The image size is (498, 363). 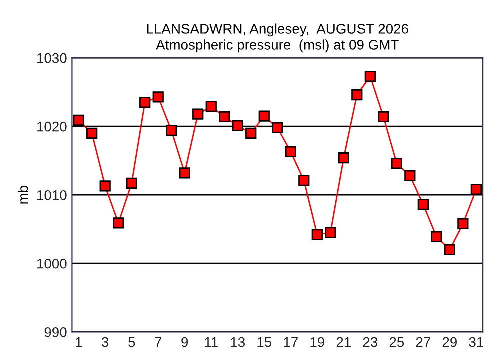 I want to click on chart-title: LLANSADWRN, Anglesey, AUGUST 2026 Atmospheric pressure (msl) at 09 GMT, so click(x=277, y=38).